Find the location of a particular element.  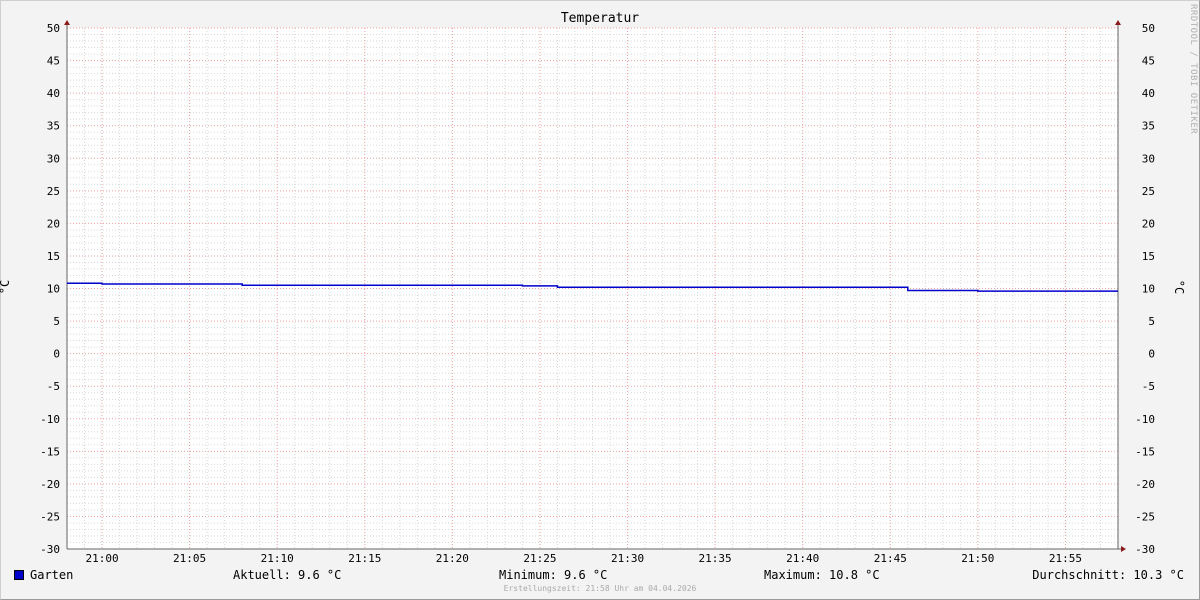

series-line-garten is located at coordinates (592, 287).